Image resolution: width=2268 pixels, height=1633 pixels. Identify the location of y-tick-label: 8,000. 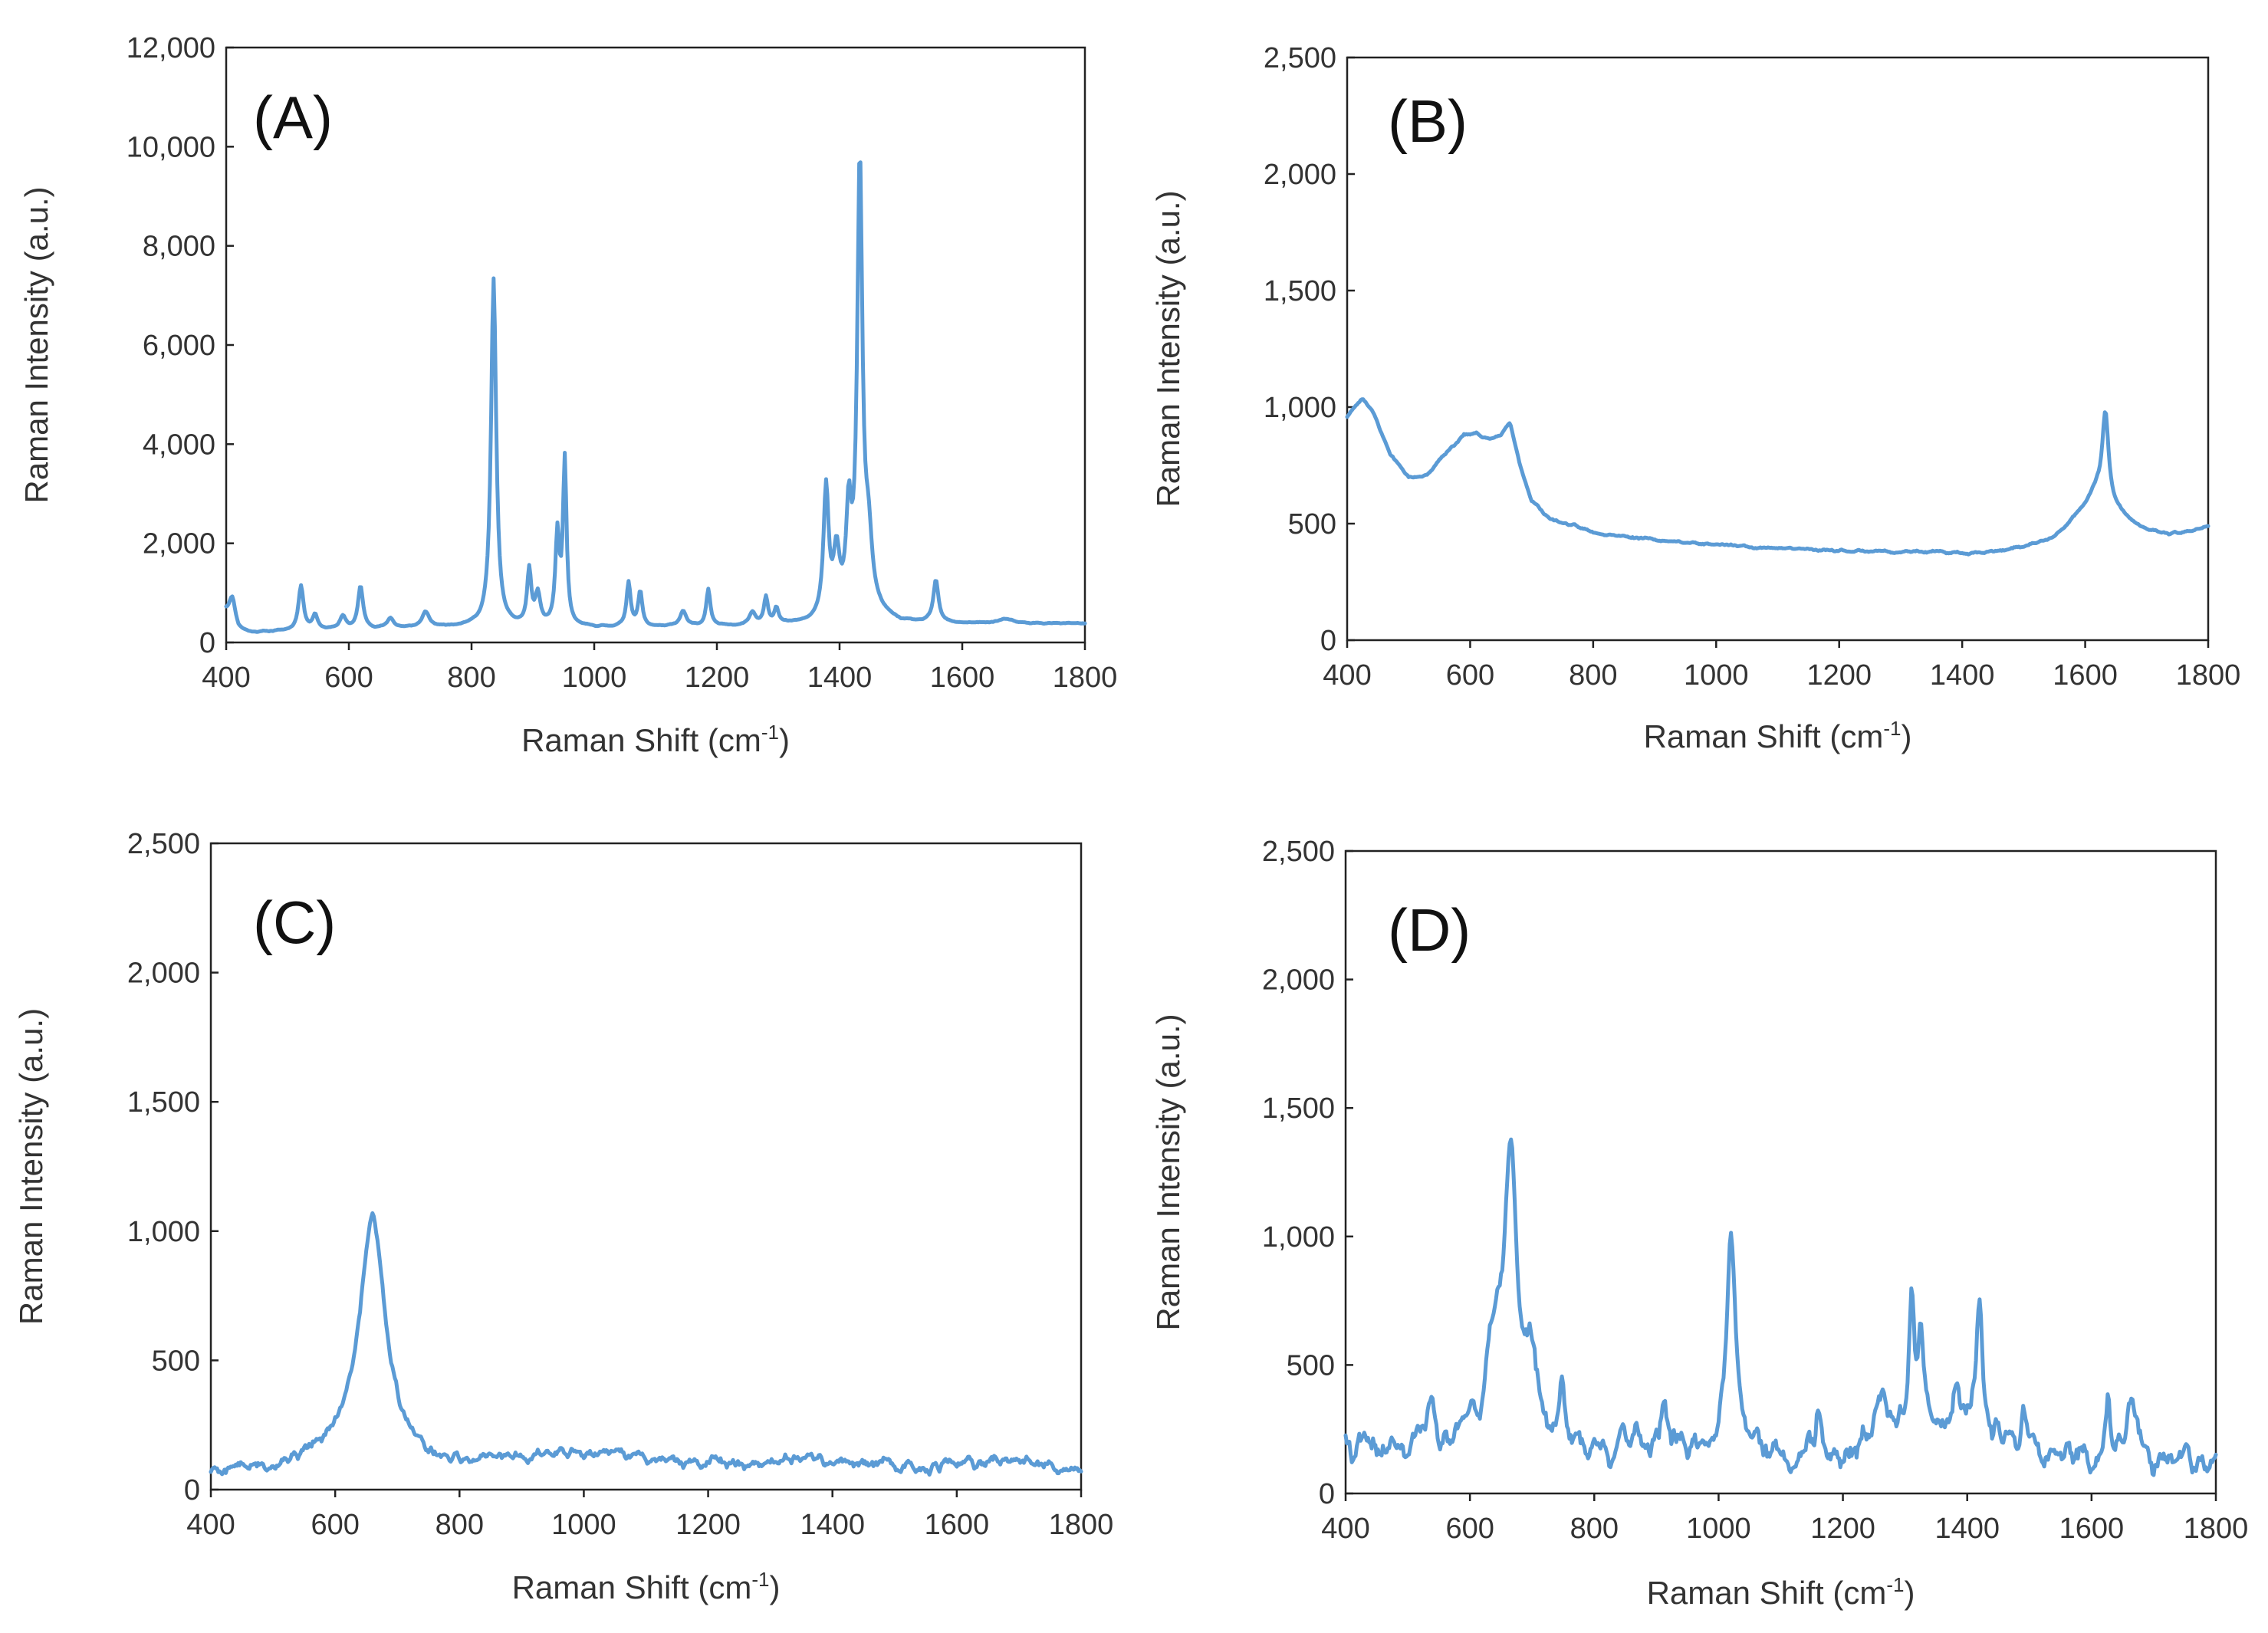
(179, 247).